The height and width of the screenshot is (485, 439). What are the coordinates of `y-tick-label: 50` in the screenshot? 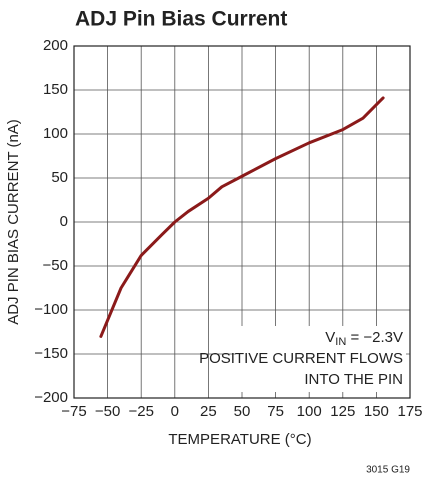 It's located at (59, 177).